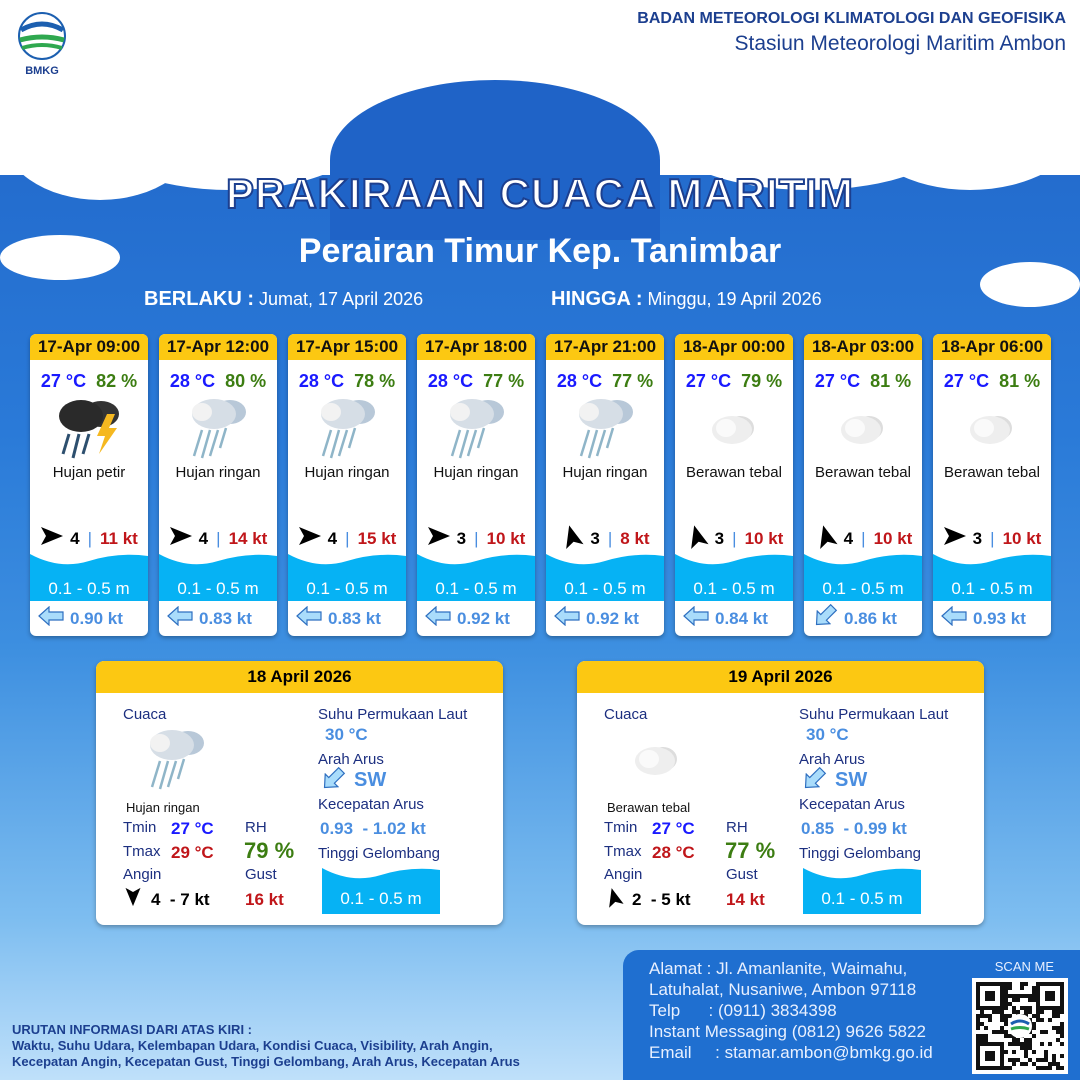 The width and height of the screenshot is (1080, 1080). Describe the element at coordinates (218, 538) in the screenshot. I see `wind-row: 4 | 14 kt` at that location.